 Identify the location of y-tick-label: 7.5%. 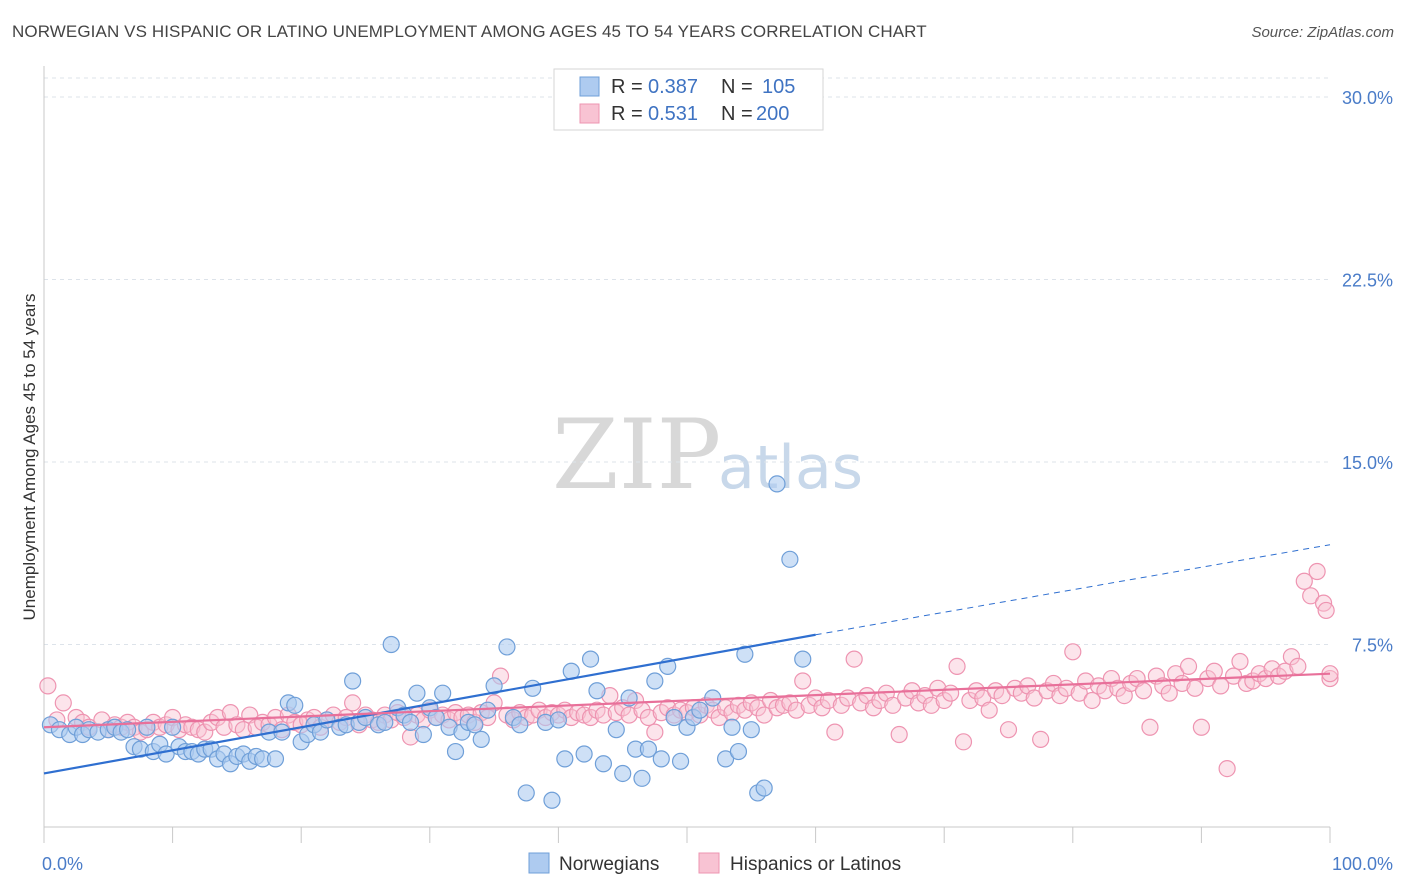
(1372, 646).